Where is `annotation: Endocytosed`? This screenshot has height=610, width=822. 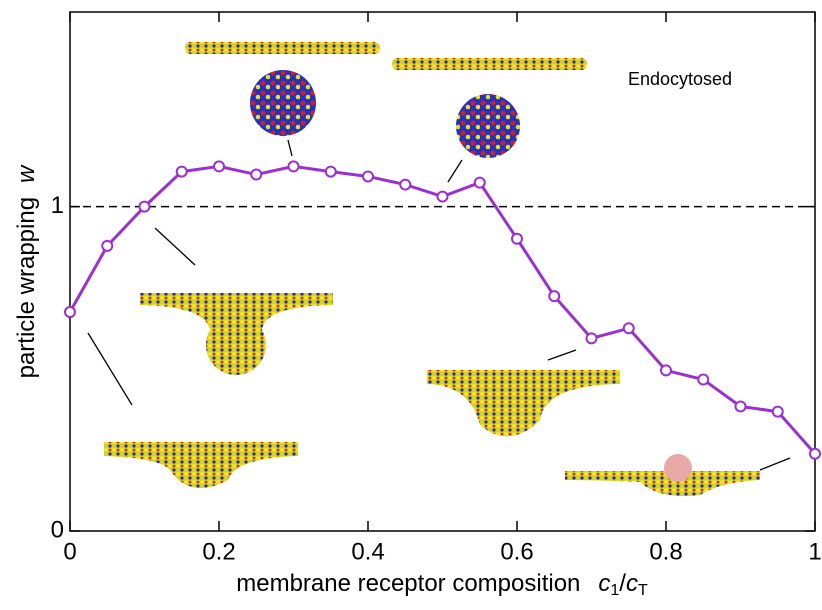
annotation: Endocytosed is located at coordinates (680, 79).